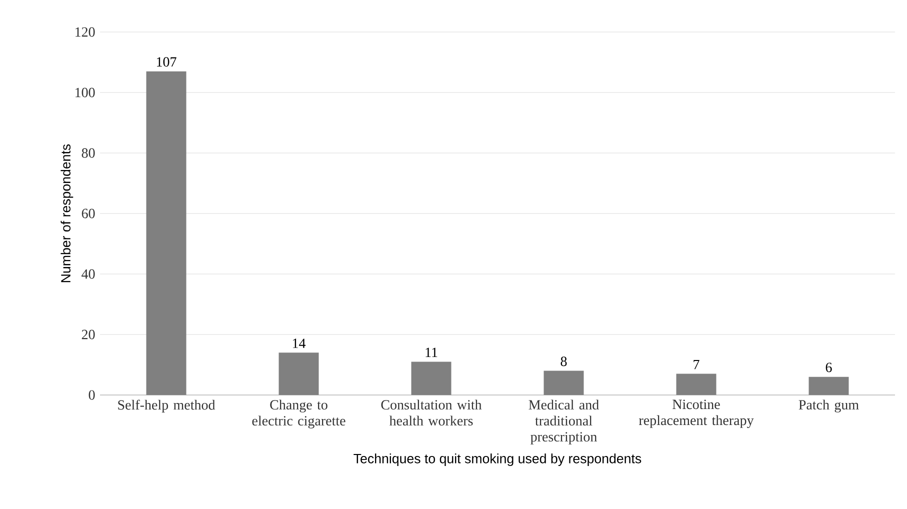 Image resolution: width=907 pixels, height=509 pixels. I want to click on x-tick-label: Self-help method, so click(167, 406).